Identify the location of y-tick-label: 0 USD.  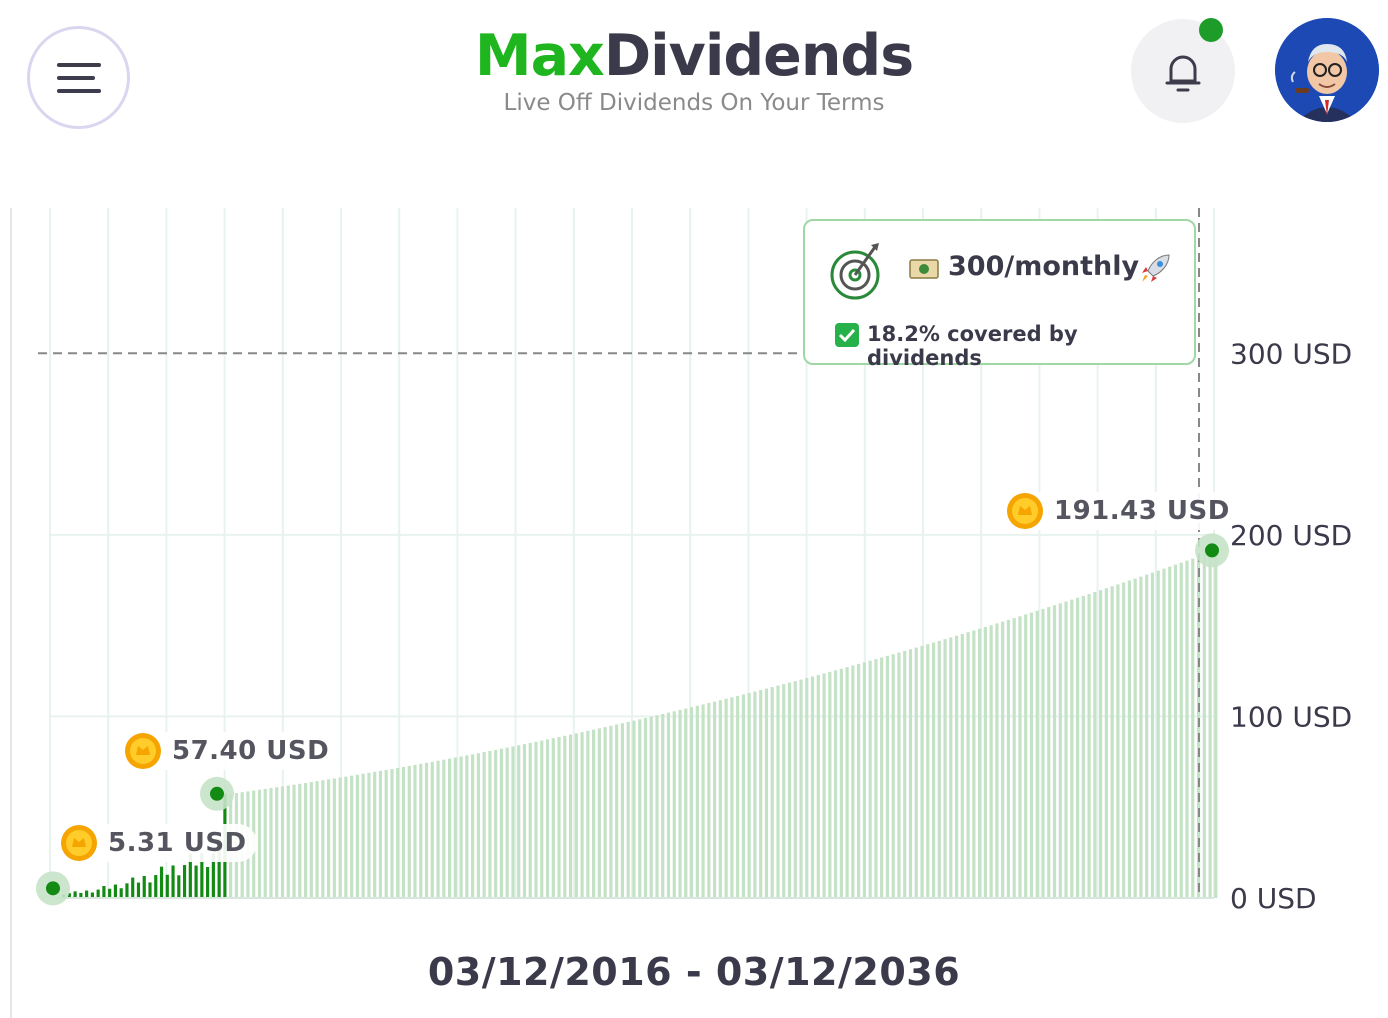
(1273, 898).